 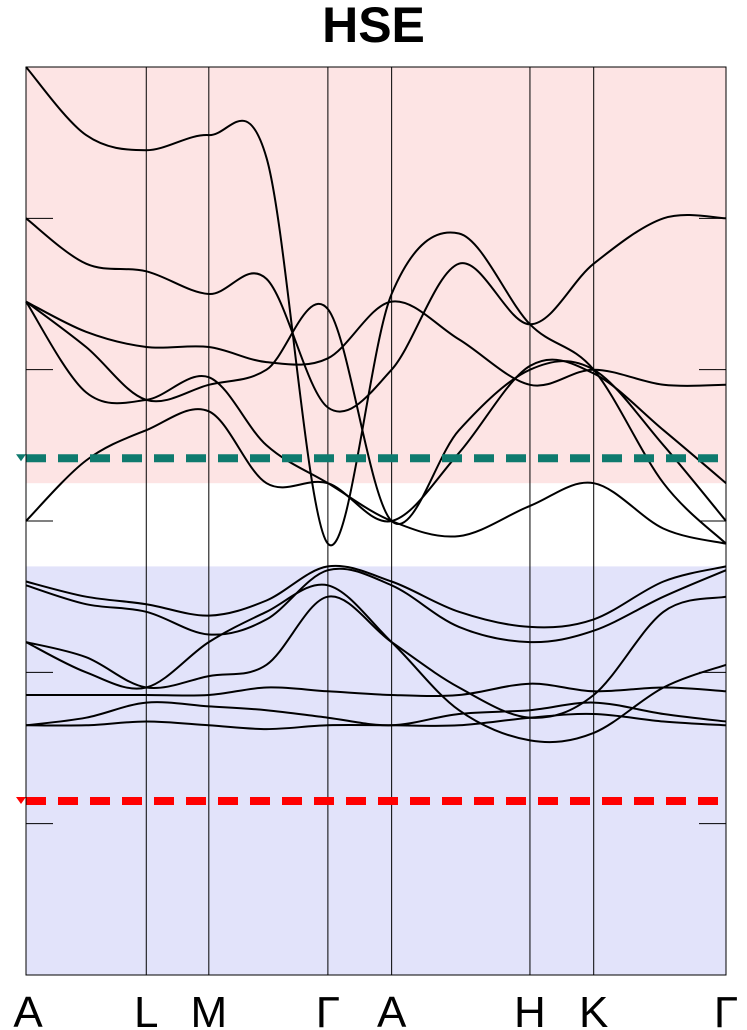 What do you see at coordinates (593, 1009) in the screenshot?
I see `x-tick-label: K` at bounding box center [593, 1009].